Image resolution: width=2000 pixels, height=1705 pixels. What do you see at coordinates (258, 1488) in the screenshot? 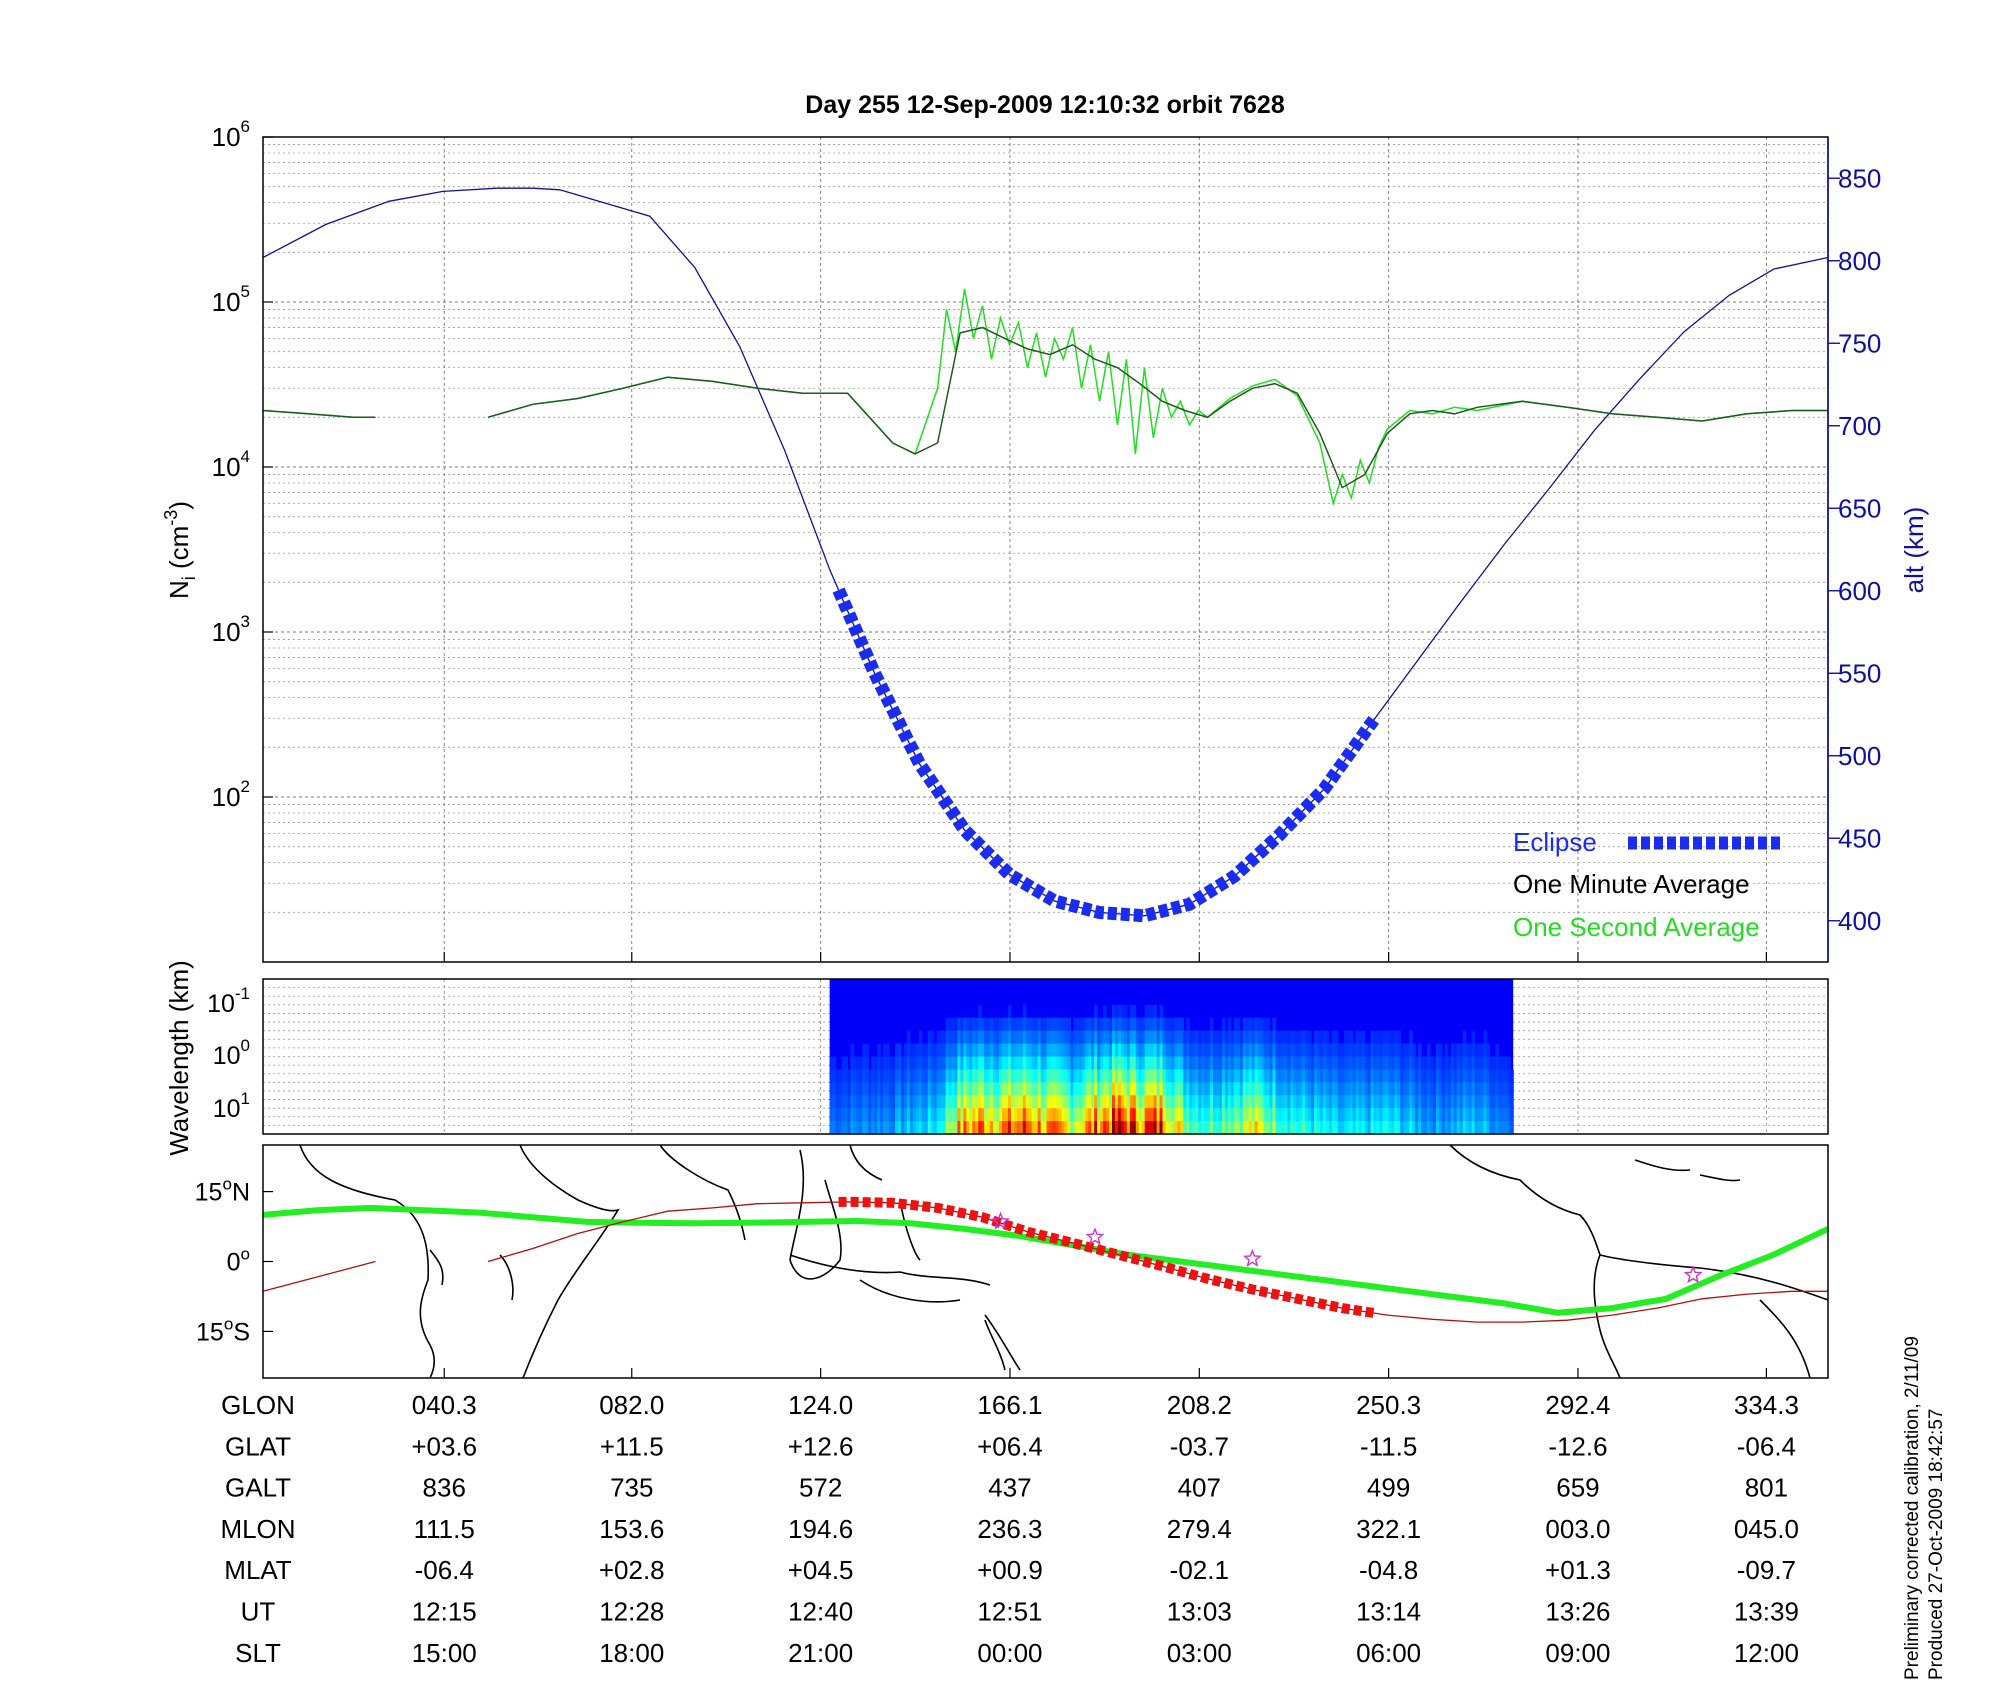
I see `table-row-label: GALT` at bounding box center [258, 1488].